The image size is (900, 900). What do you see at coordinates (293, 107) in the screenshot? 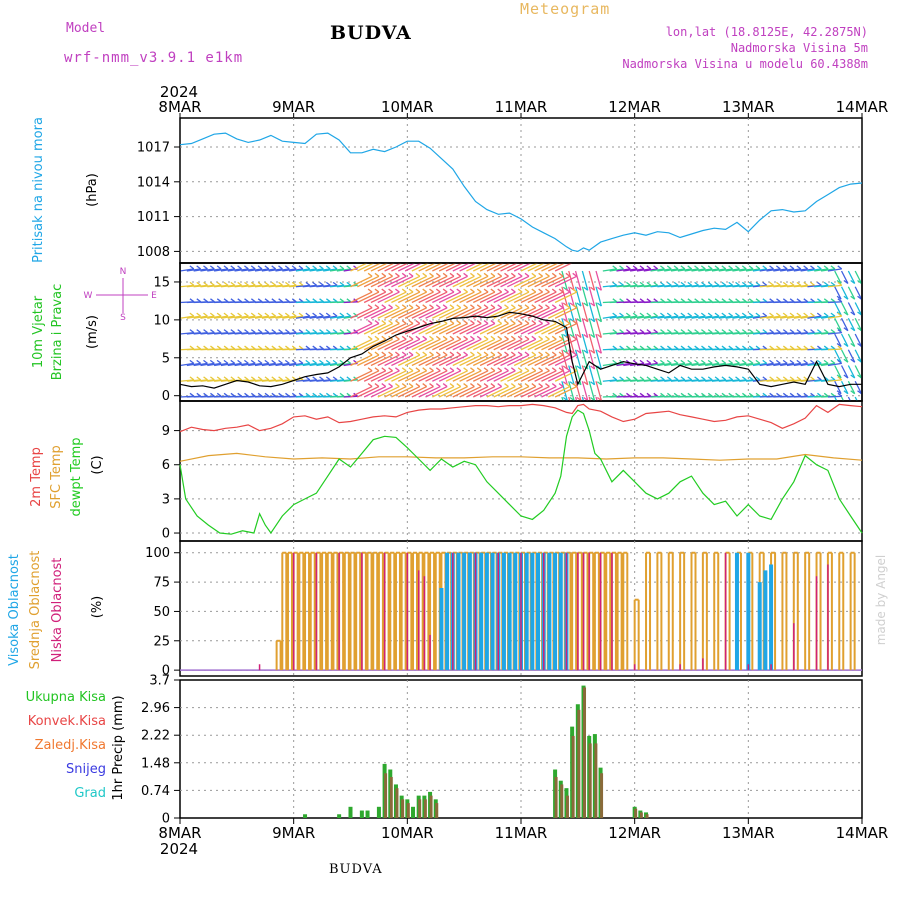
I see `x-tick-label-top: 9MAR` at bounding box center [293, 107].